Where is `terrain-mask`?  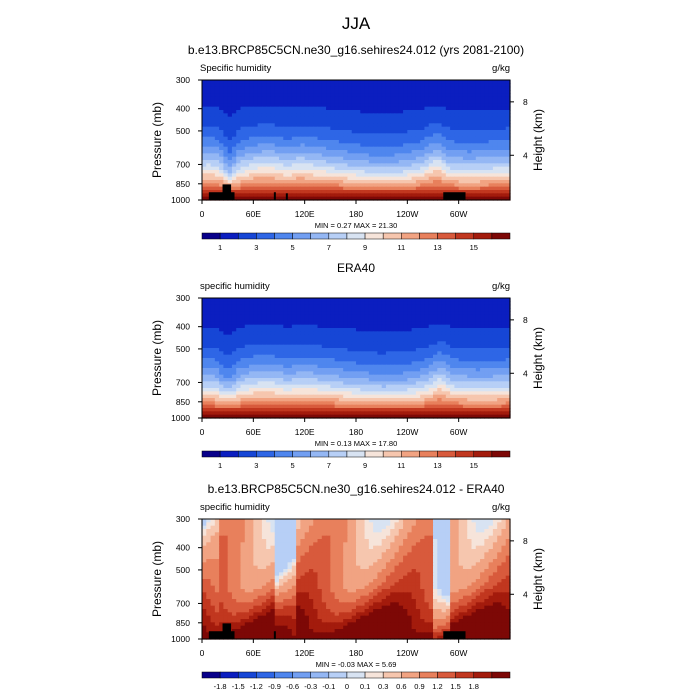
terrain-mask is located at coordinates (221, 196).